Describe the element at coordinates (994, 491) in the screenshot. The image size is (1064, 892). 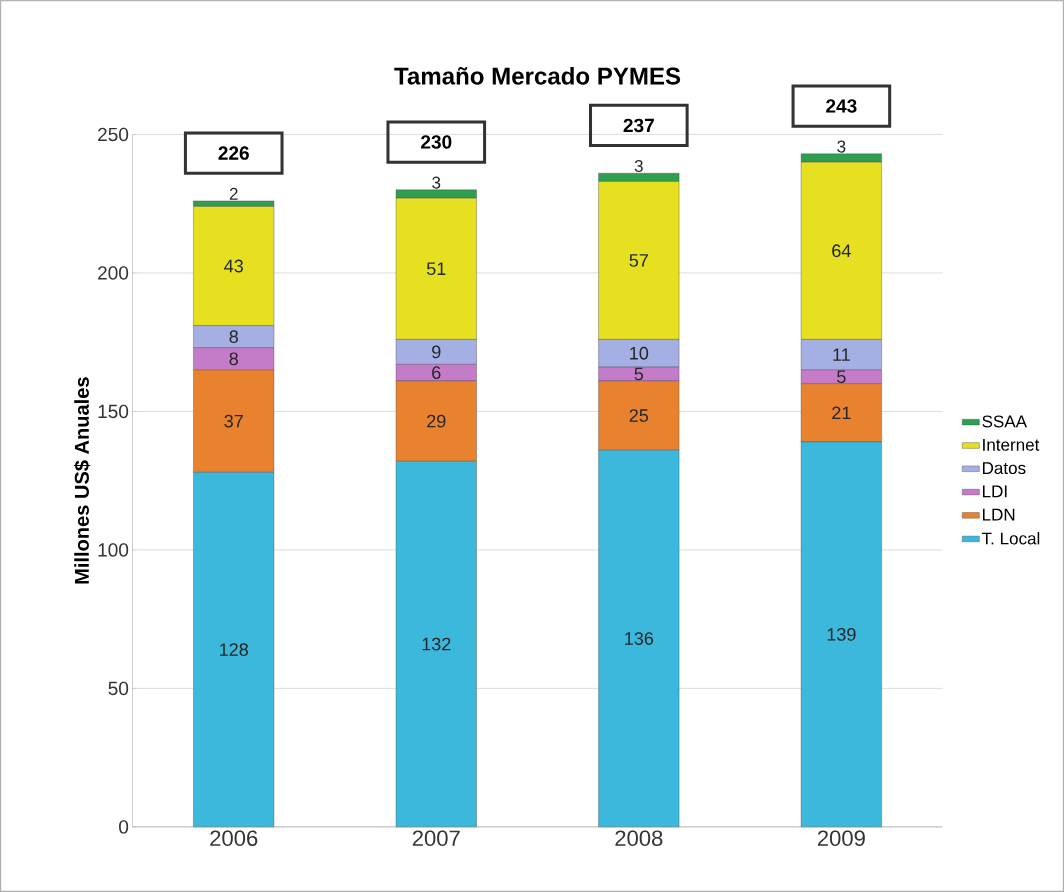
I see `legend-label: LDI` at that location.